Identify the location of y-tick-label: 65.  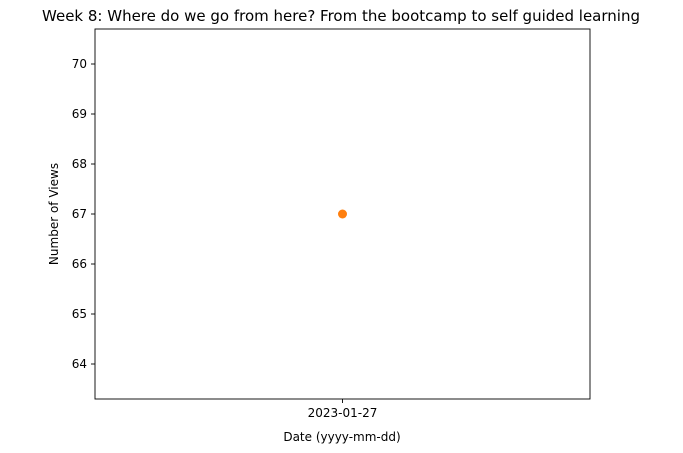
(79, 314).